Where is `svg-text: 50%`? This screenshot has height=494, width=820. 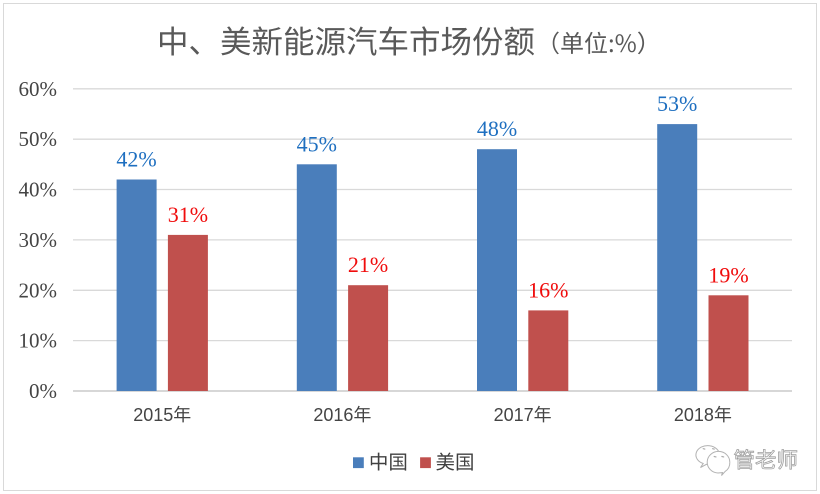
svg-text: 50% is located at coordinates (38, 139).